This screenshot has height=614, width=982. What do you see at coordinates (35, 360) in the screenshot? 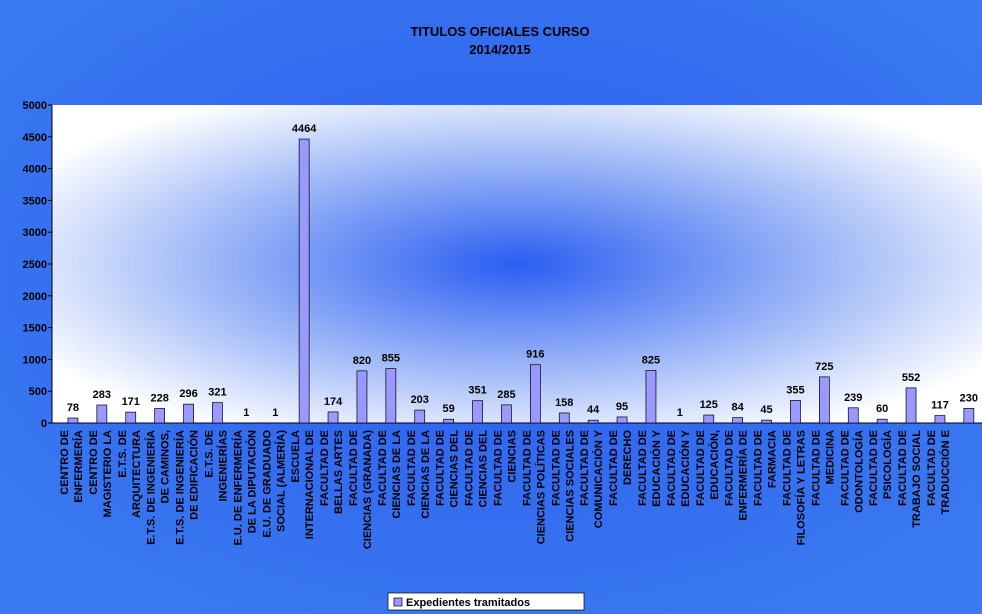
I see `y-tick-label: 1000` at bounding box center [35, 360].